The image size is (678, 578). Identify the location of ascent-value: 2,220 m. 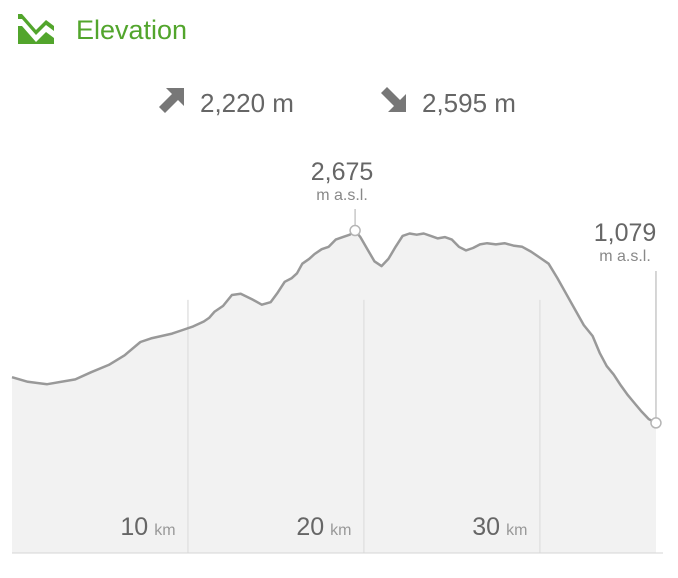
(247, 103).